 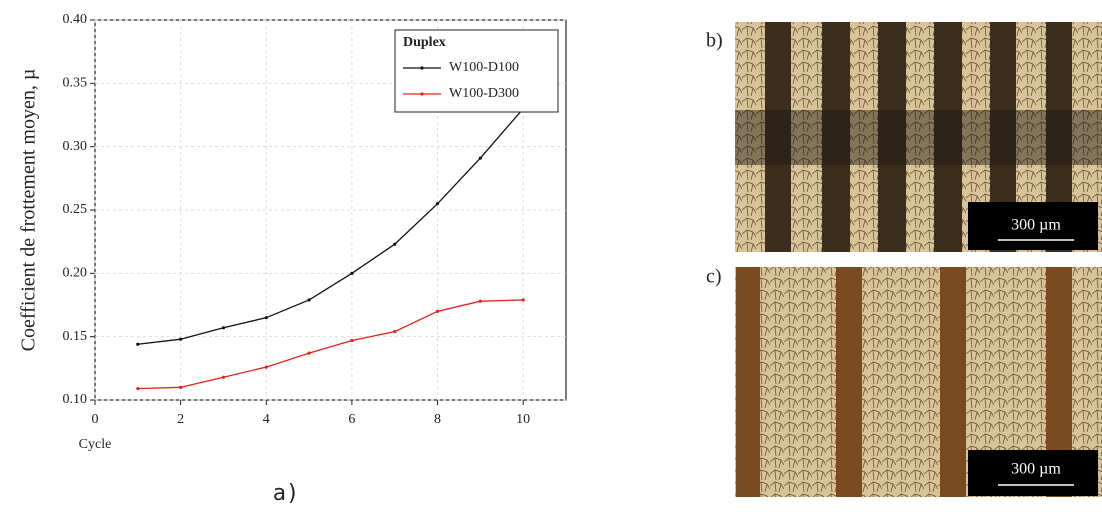 I want to click on axis-title: Coefficient de frottement moyen, µ, so click(x=29, y=210).